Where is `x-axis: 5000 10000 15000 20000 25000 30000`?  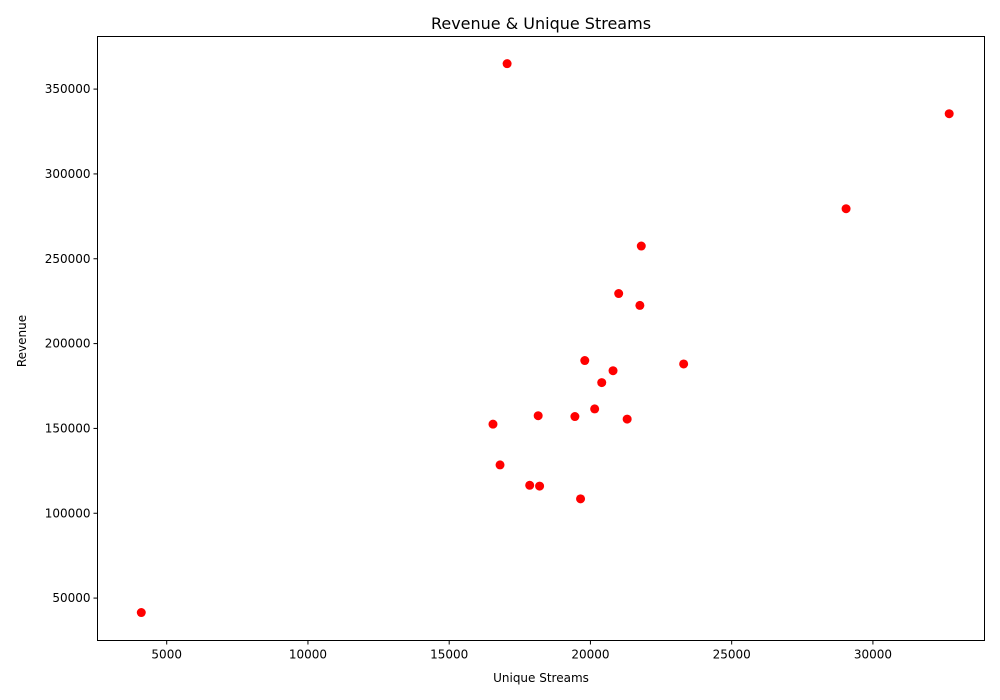 x-axis: 5000 10000 15000 20000 25000 30000 is located at coordinates (521, 651).